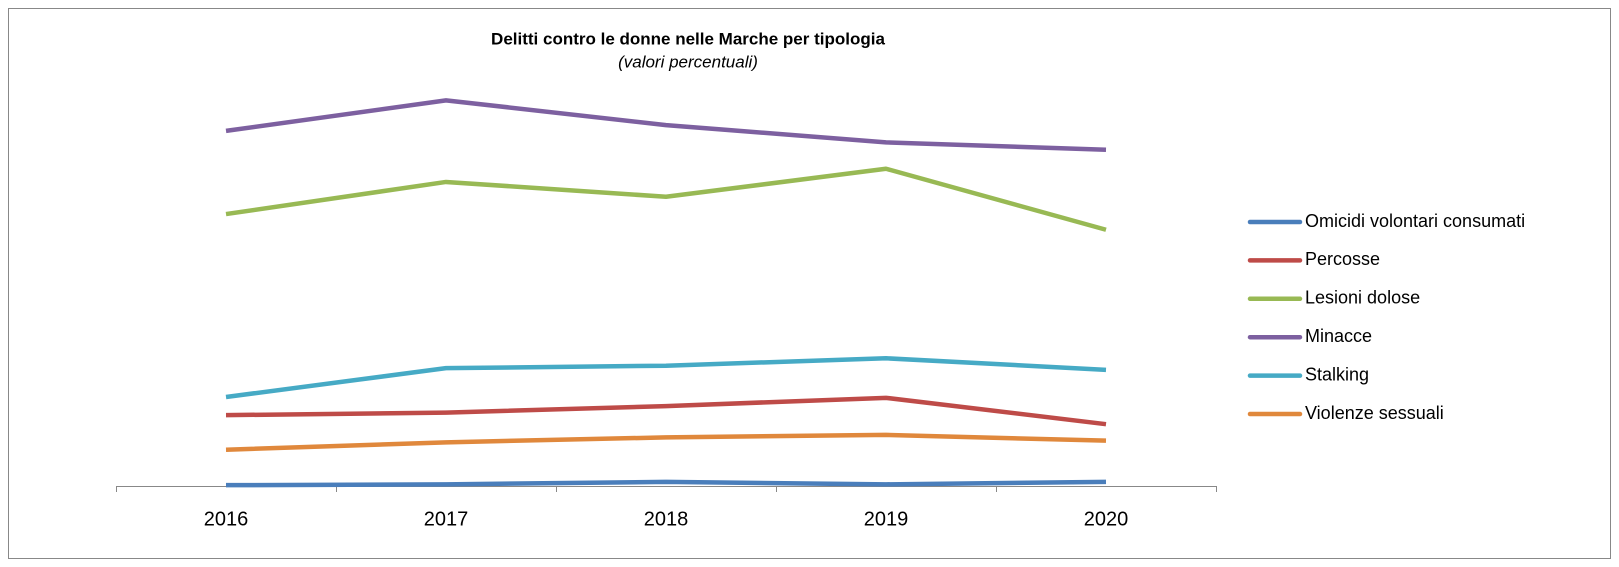  Describe the element at coordinates (666, 519) in the screenshot. I see `x-tick-label: 2018` at that location.